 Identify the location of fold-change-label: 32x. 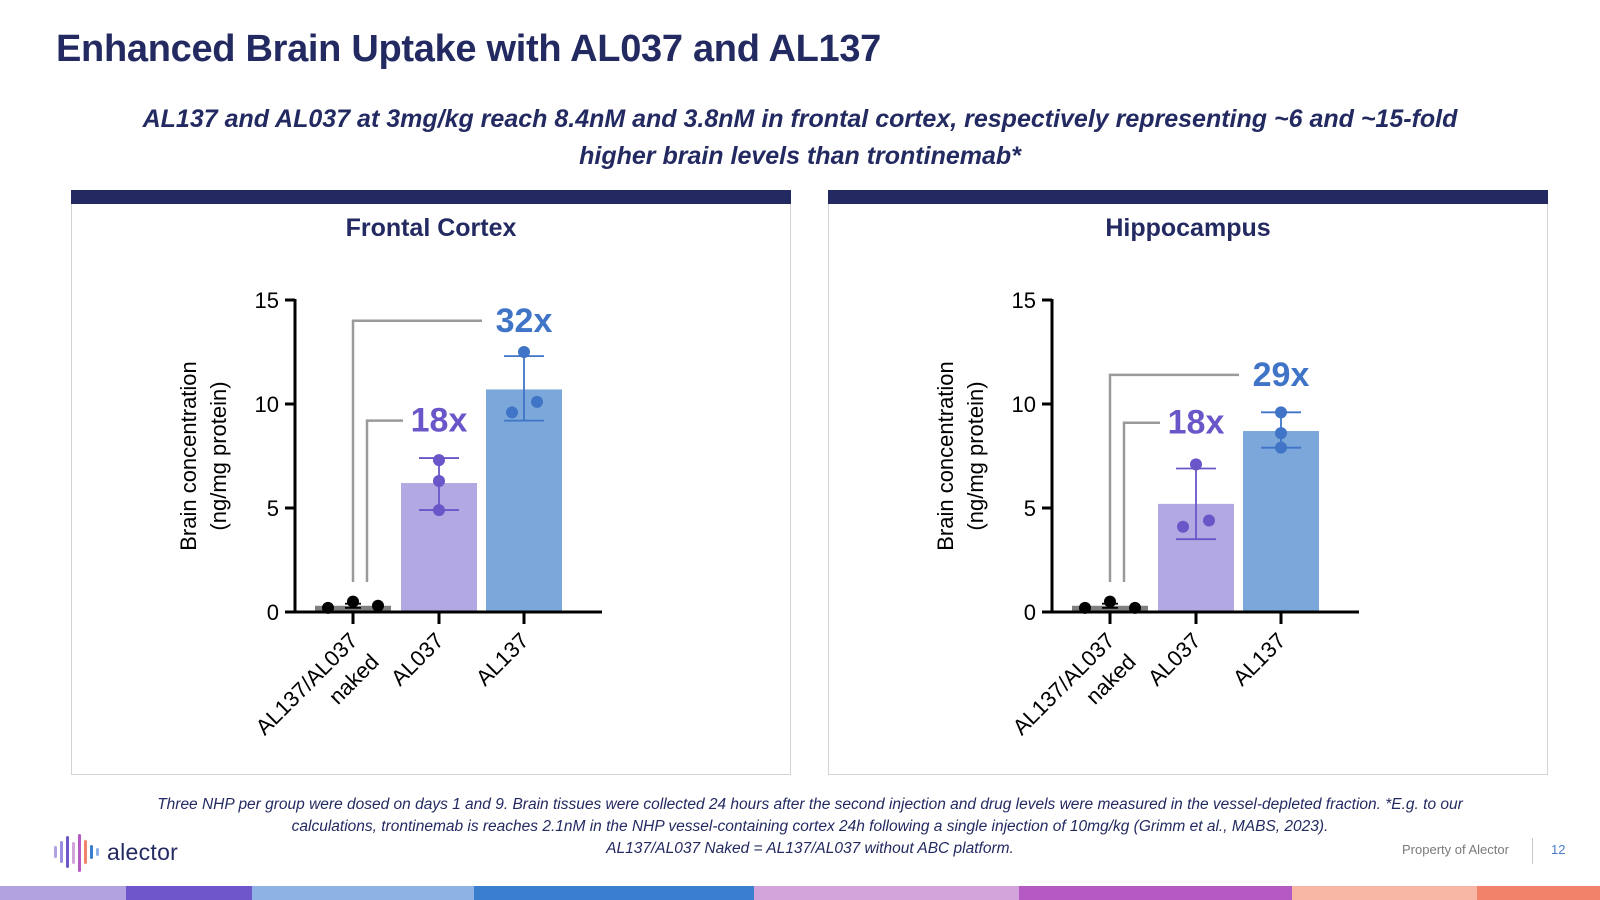
(524, 321).